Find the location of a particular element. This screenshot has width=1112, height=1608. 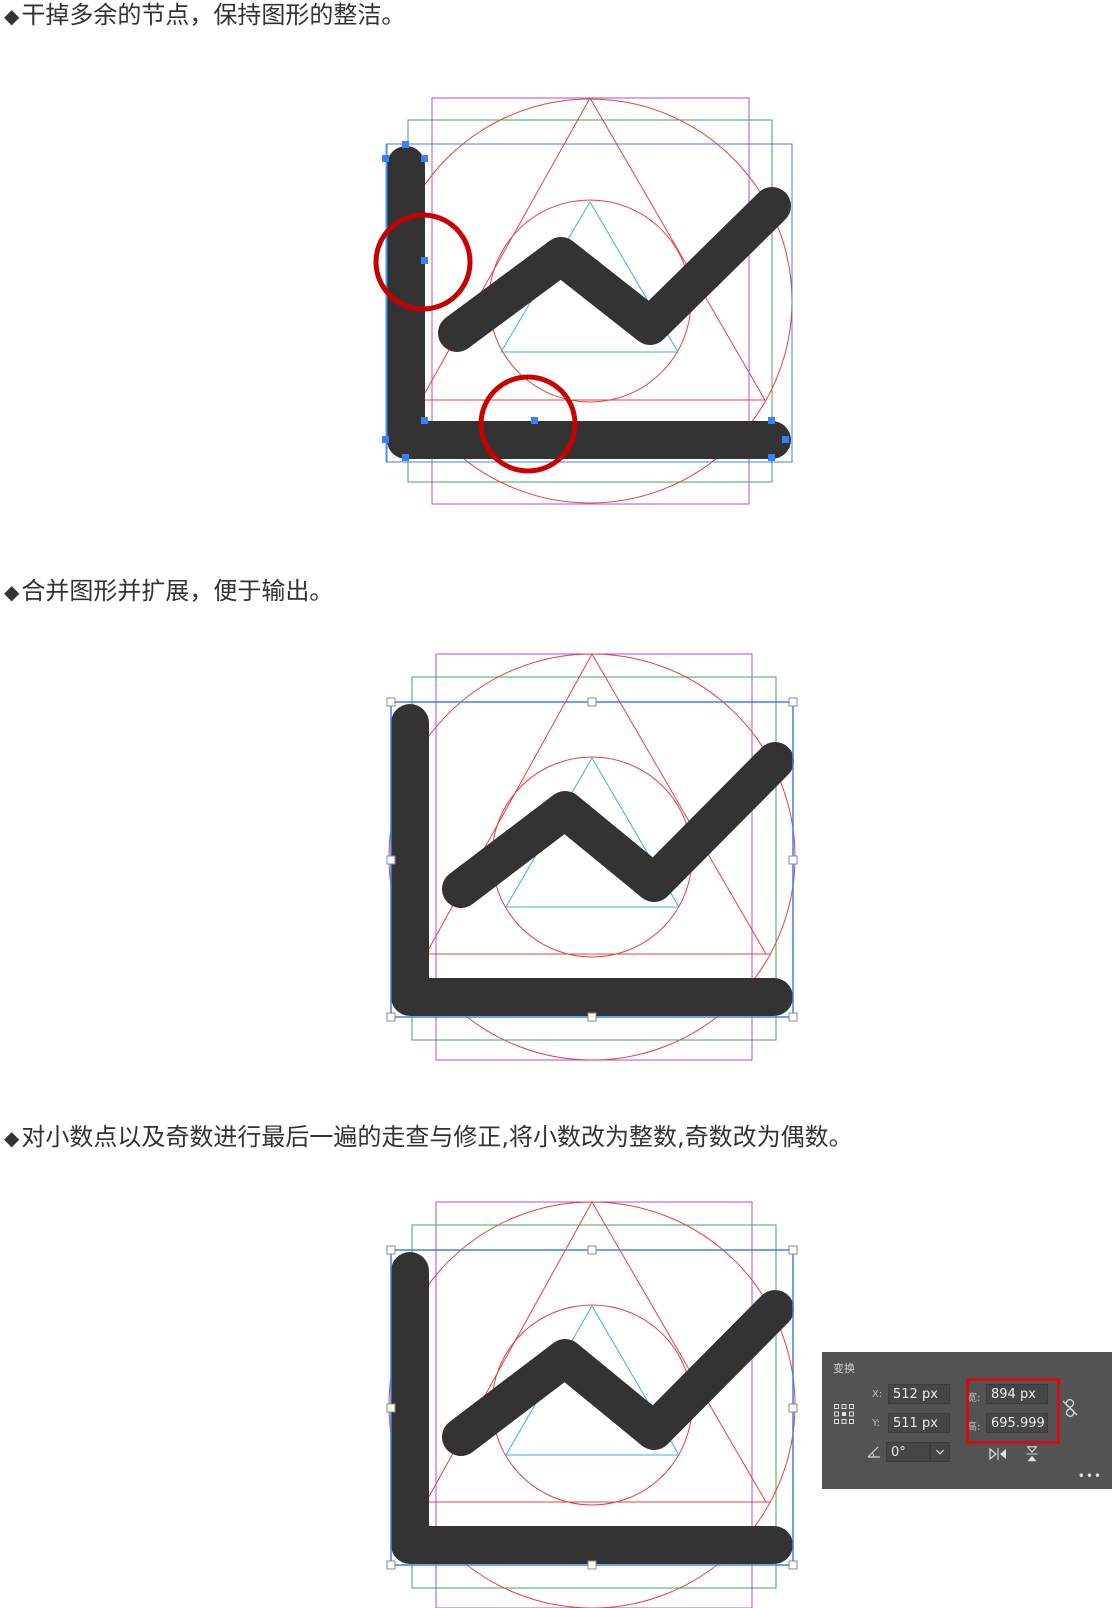

highlight-box-size-values is located at coordinates (1013, 1411).